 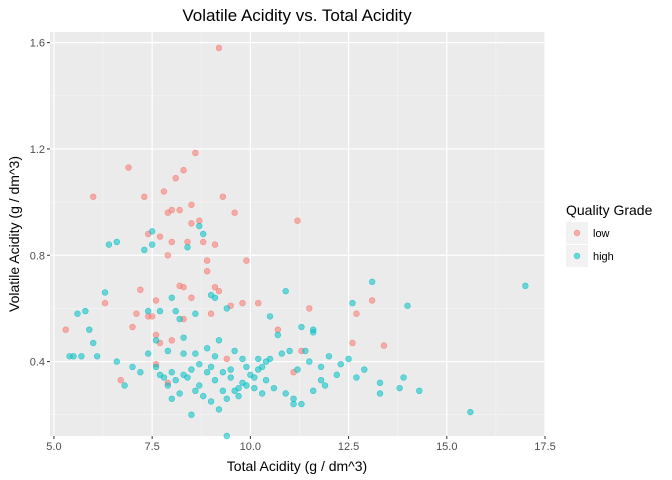 What do you see at coordinates (544, 447) in the screenshot?
I see `x-tick-label: 17.5` at bounding box center [544, 447].